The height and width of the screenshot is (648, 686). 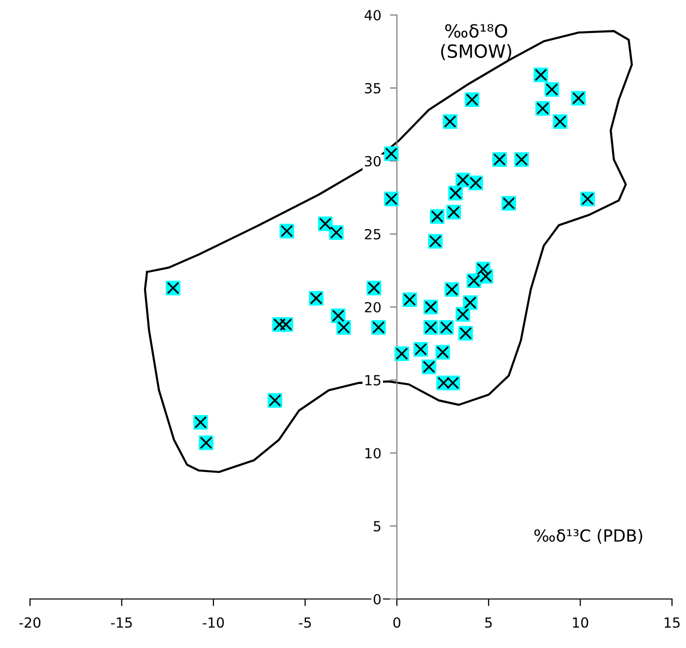 I want to click on x-tick-label: 10, so click(x=580, y=622).